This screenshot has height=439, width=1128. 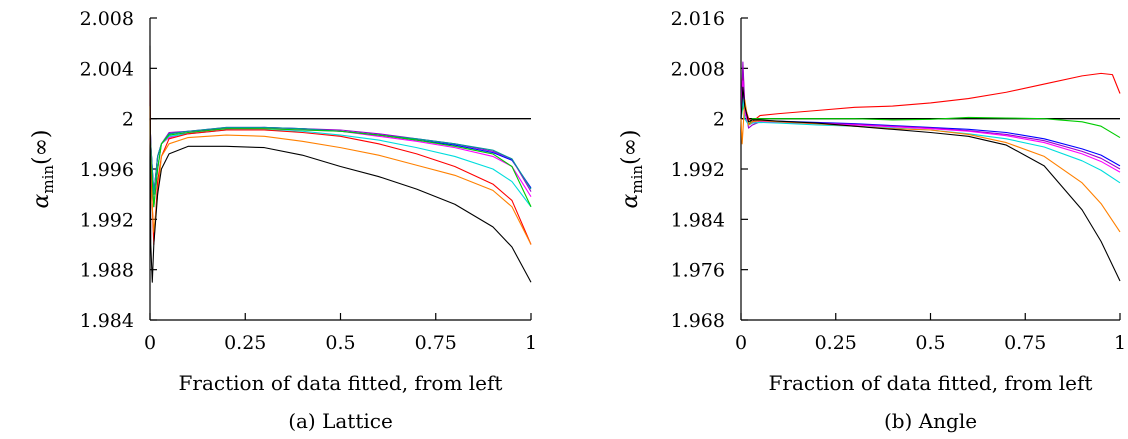 I want to click on y-tick-label: 2.016, so click(x=698, y=19).